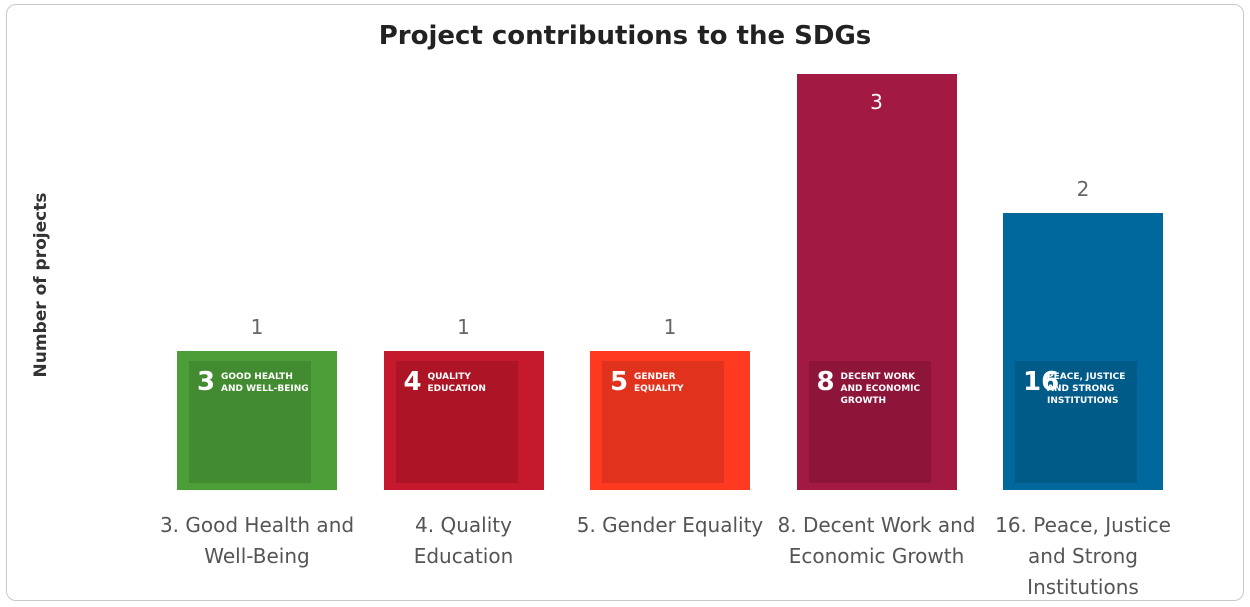  What do you see at coordinates (265, 382) in the screenshot?
I see `icon-label: GOOD HEALTH AND WELL-BEING` at bounding box center [265, 382].